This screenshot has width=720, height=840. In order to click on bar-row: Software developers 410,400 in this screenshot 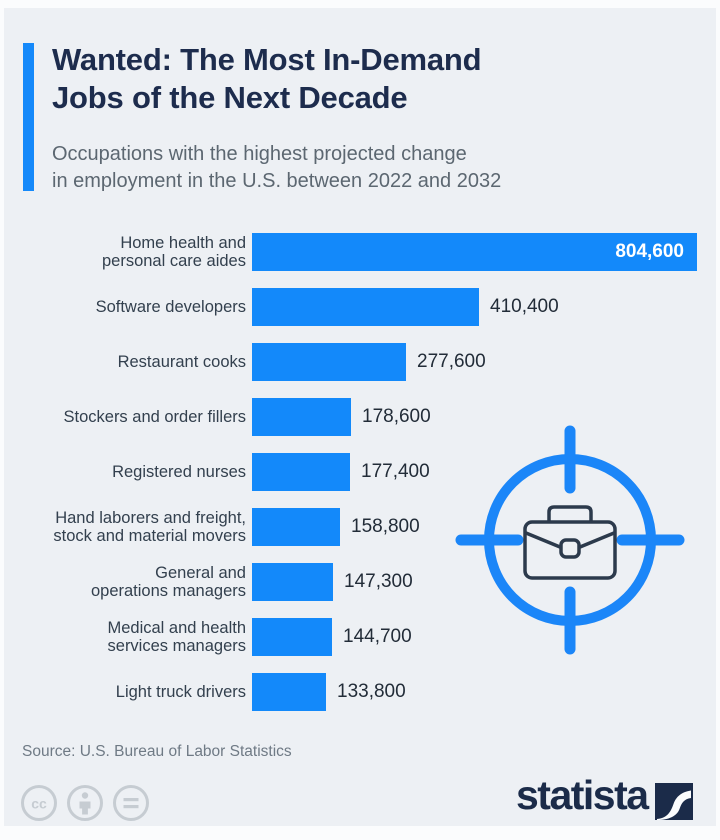, I will do `click(360, 307)`.